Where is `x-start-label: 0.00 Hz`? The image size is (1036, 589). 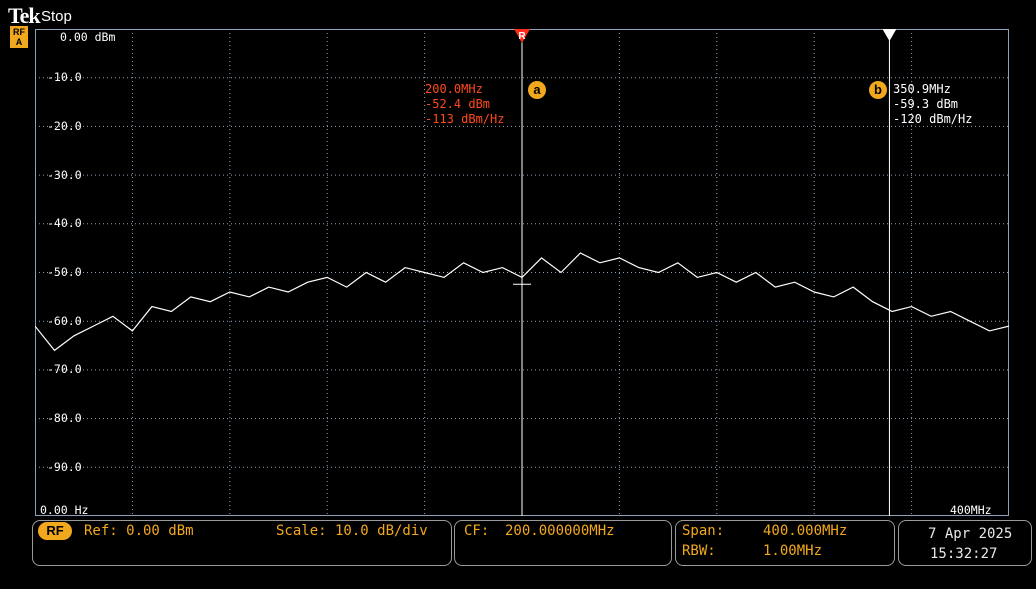 x-start-label: 0.00 Hz is located at coordinates (64, 510).